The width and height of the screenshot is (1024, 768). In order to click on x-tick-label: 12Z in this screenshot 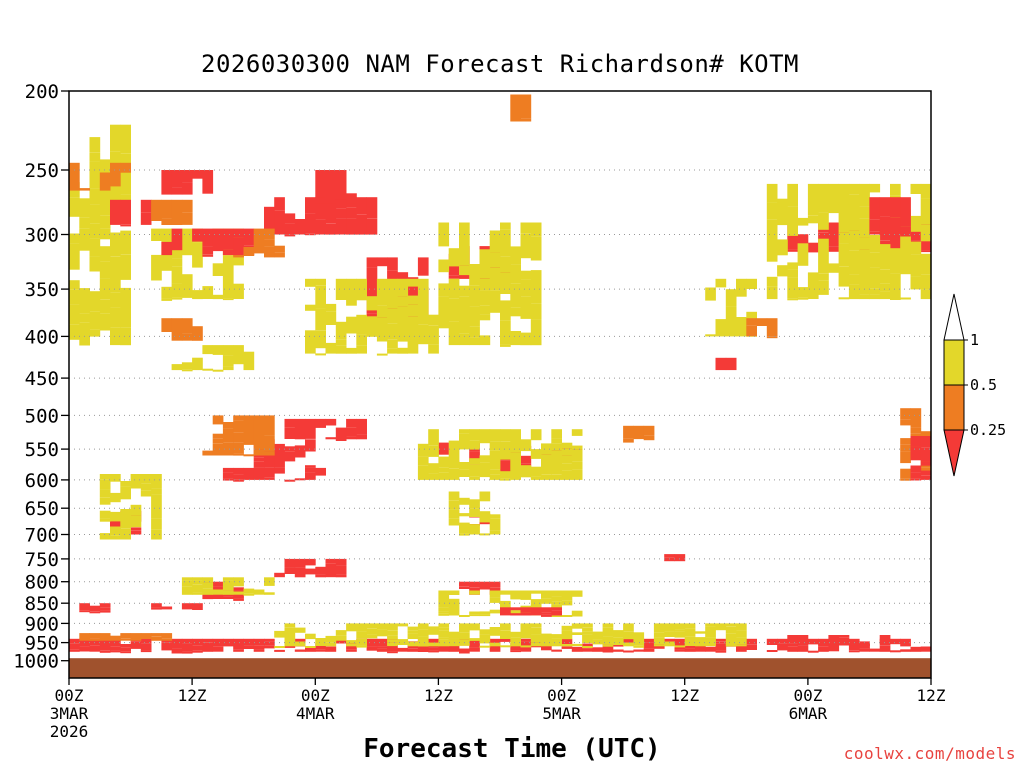, I will do `click(438, 695)`.